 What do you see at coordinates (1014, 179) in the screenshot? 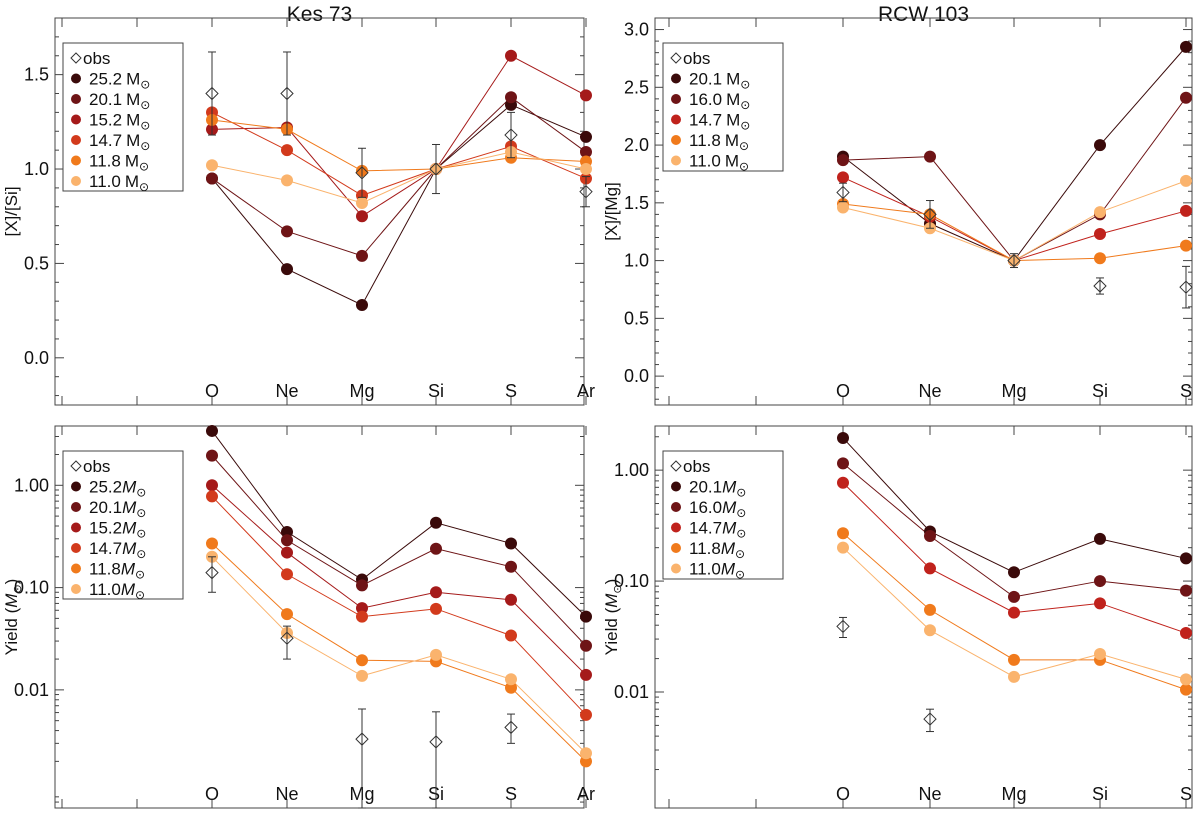
I see `series-line-16.0` at bounding box center [1014, 179].